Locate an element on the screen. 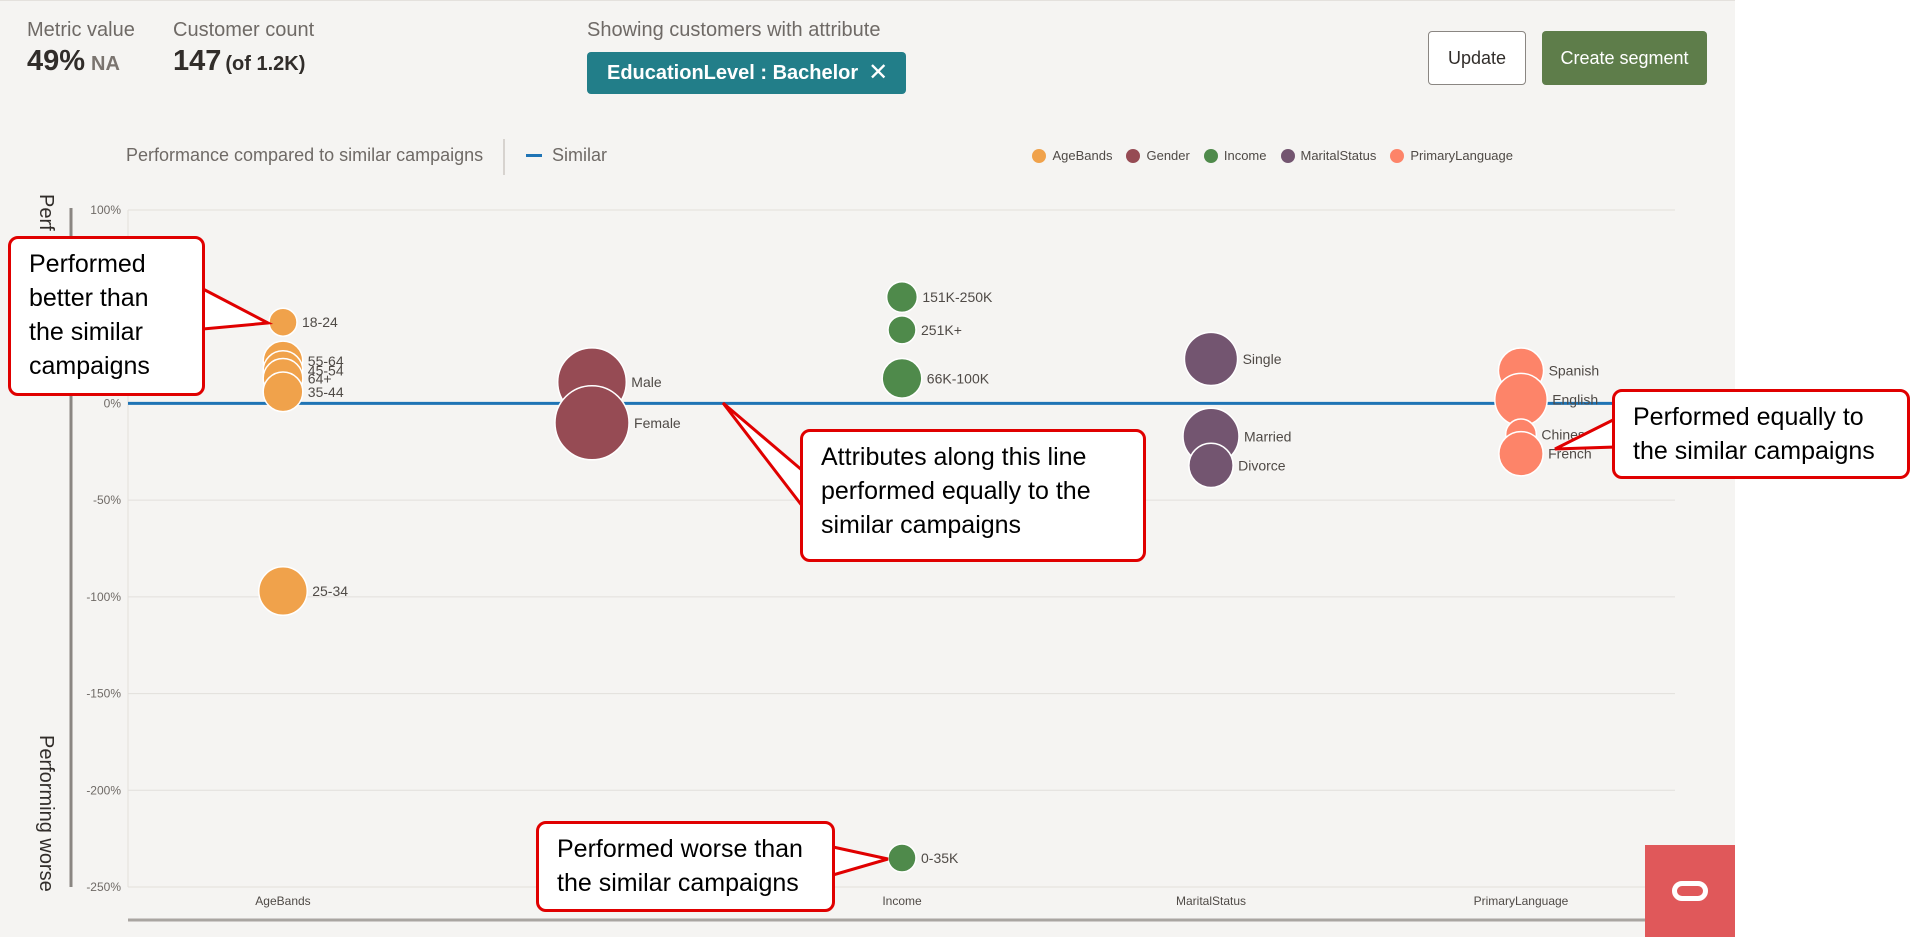  data-label: Male is located at coordinates (646, 382).